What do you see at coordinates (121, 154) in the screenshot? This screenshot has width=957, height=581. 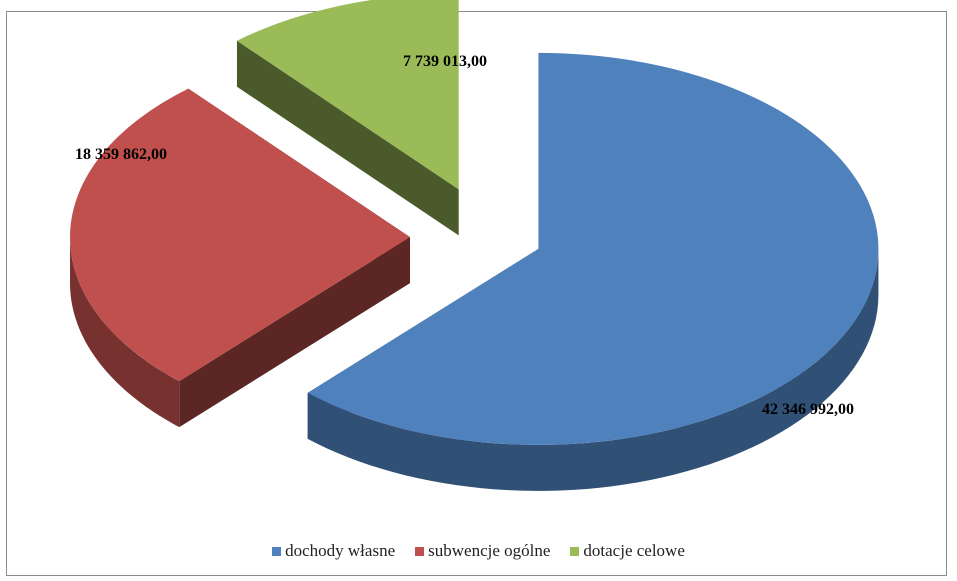 I see `data-label-subwencje-ogolne: 18 359 862,00` at bounding box center [121, 154].